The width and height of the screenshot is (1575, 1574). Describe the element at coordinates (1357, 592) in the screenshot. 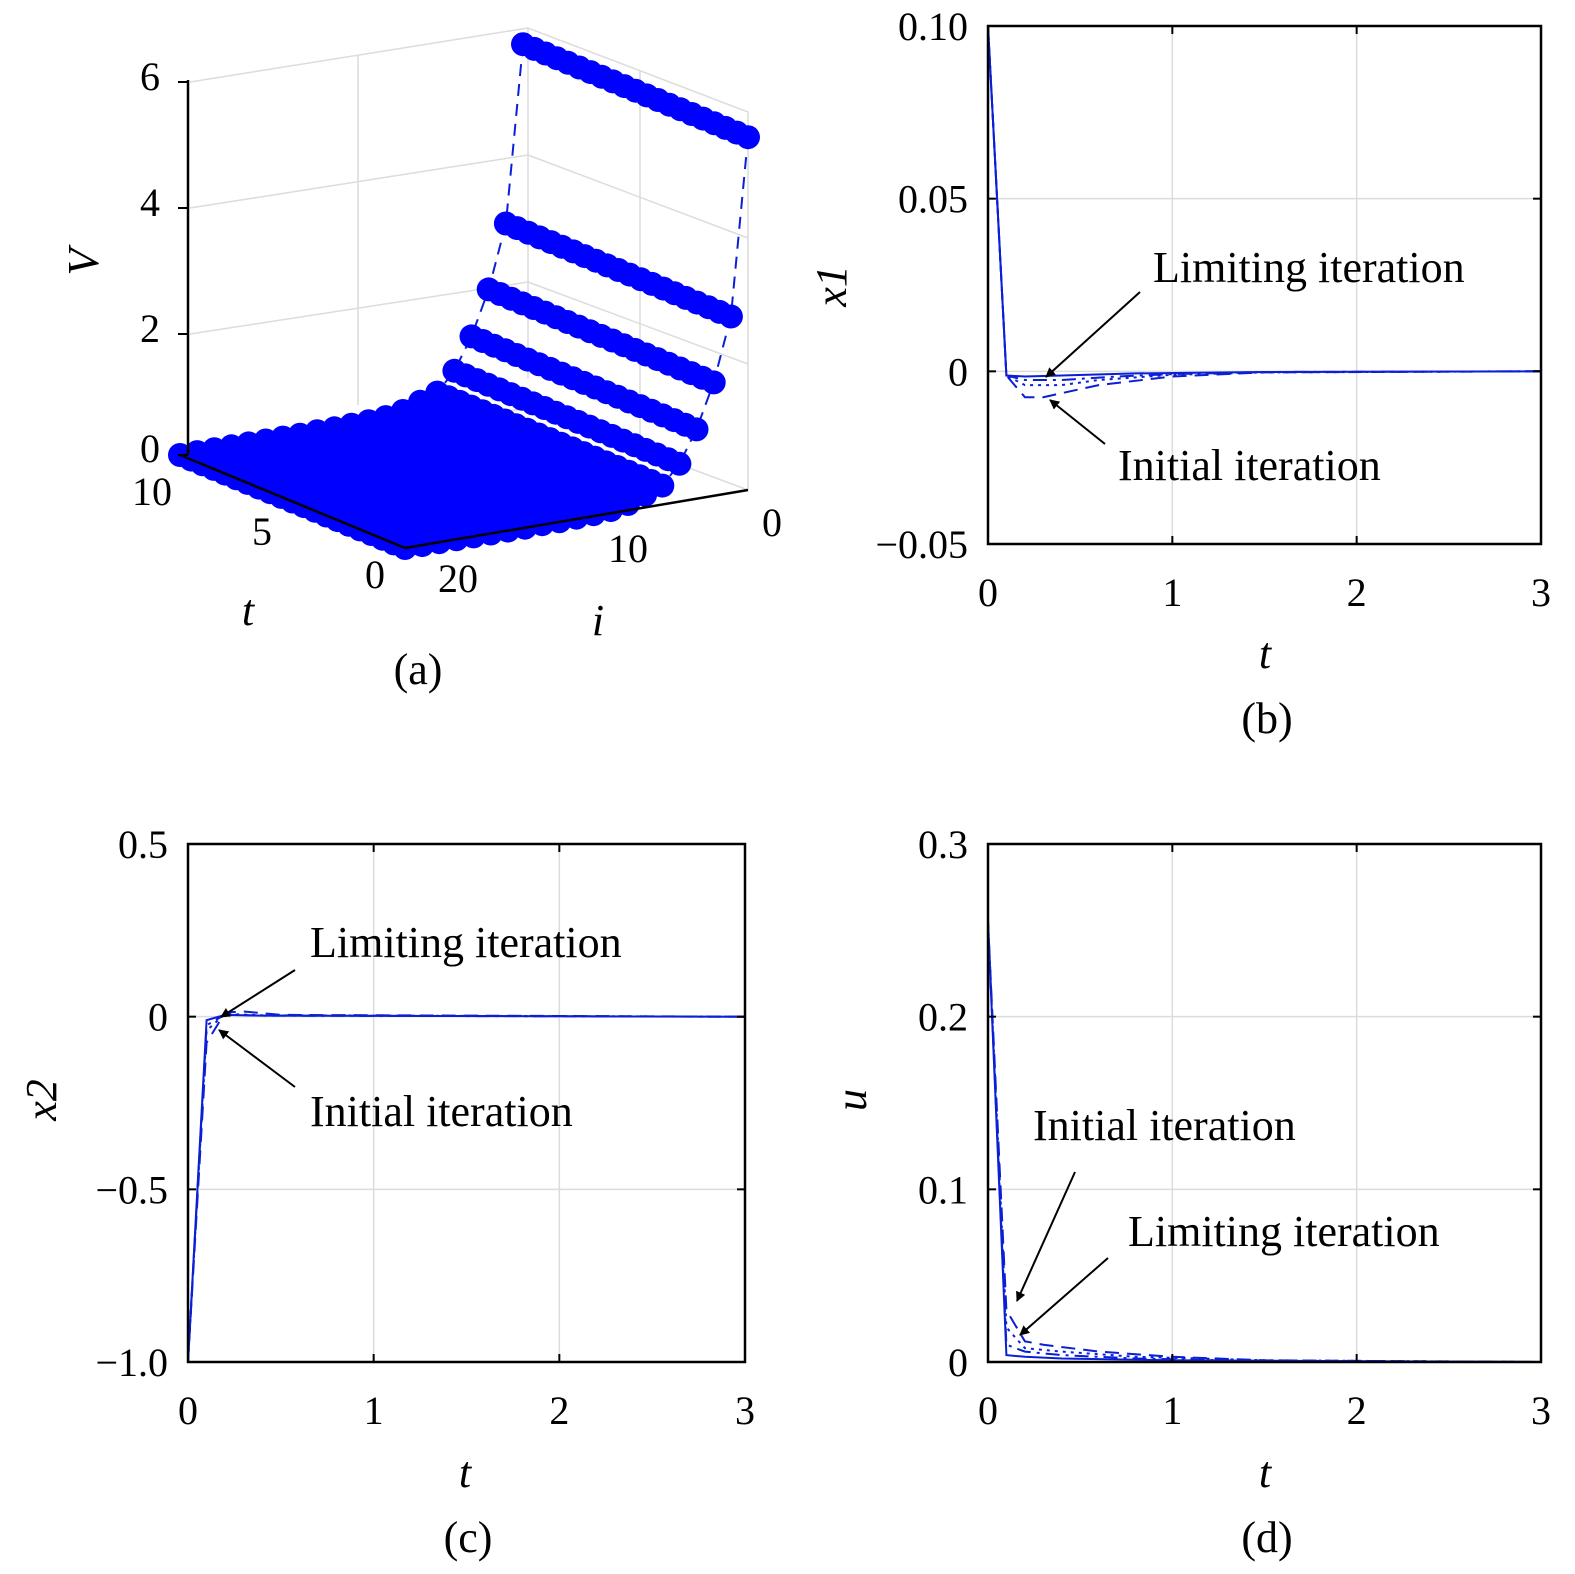

I see `panel-b-x-tick: 2` at that location.